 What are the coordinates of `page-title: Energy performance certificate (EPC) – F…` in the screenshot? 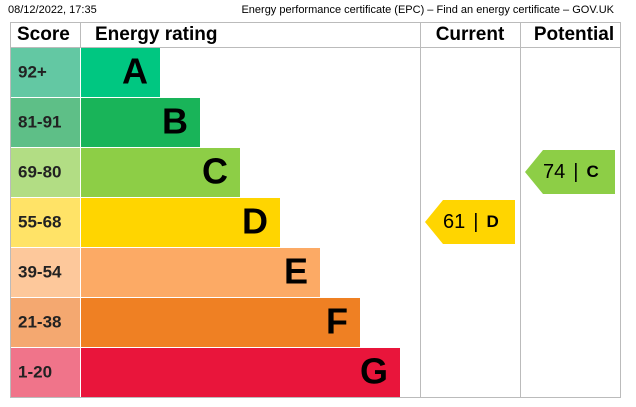 It's located at (427, 10).